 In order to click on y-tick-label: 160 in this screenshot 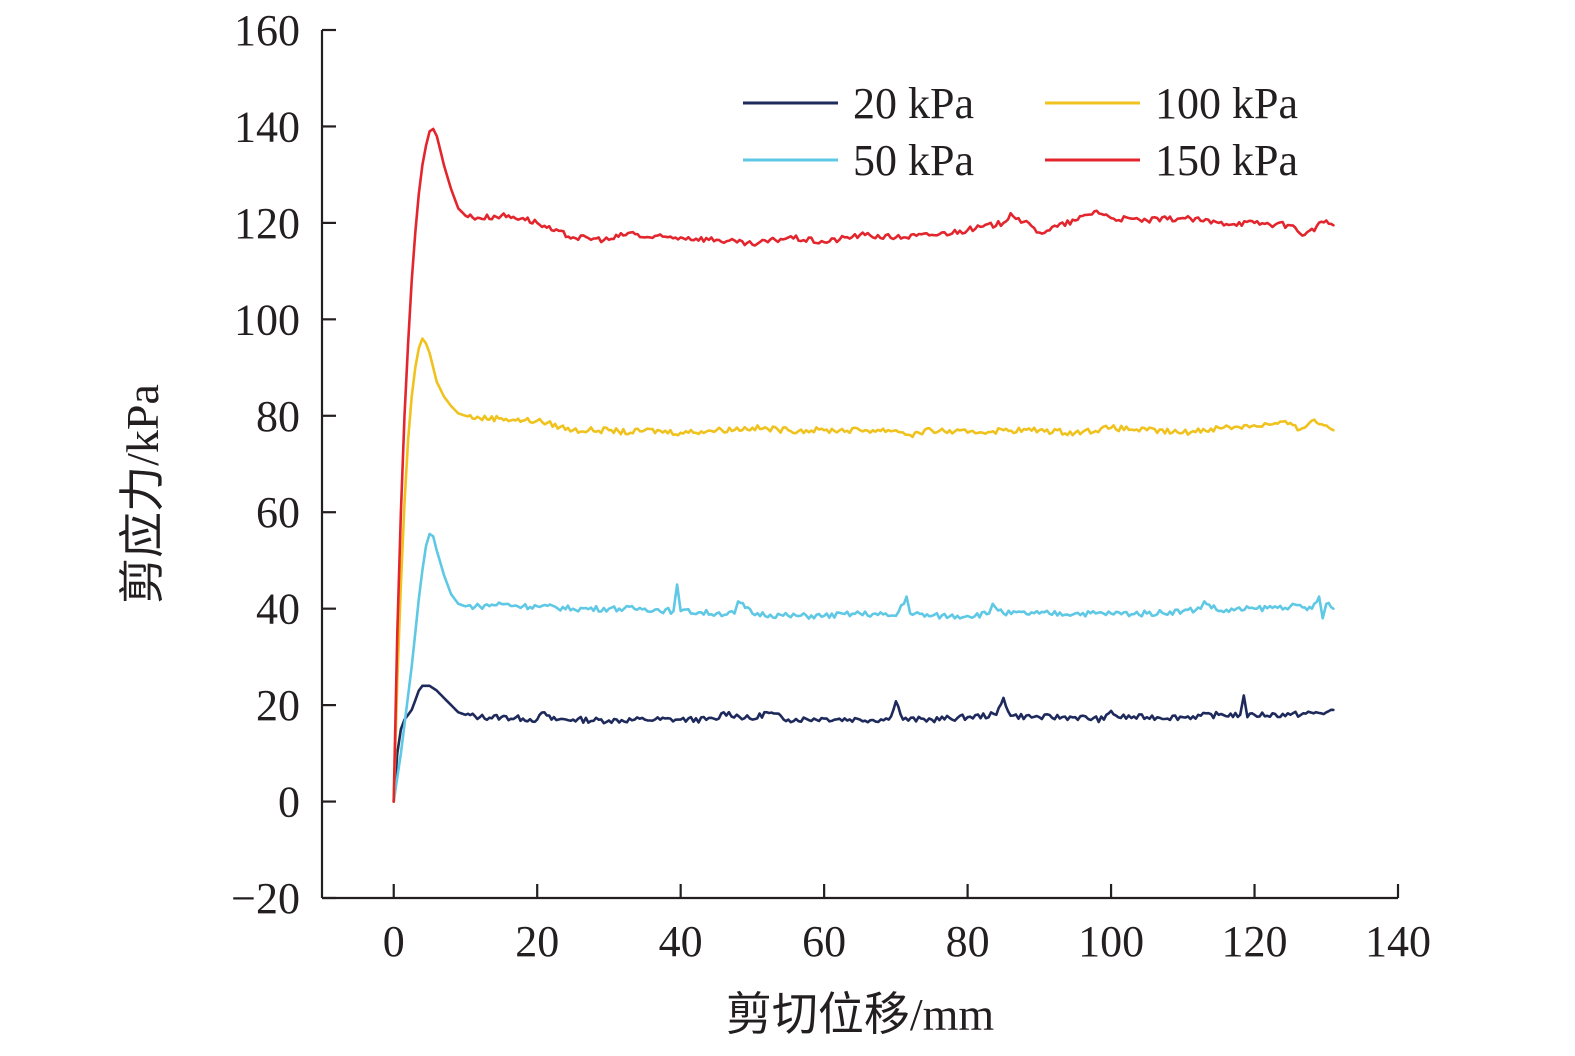, I will do `click(267, 30)`.